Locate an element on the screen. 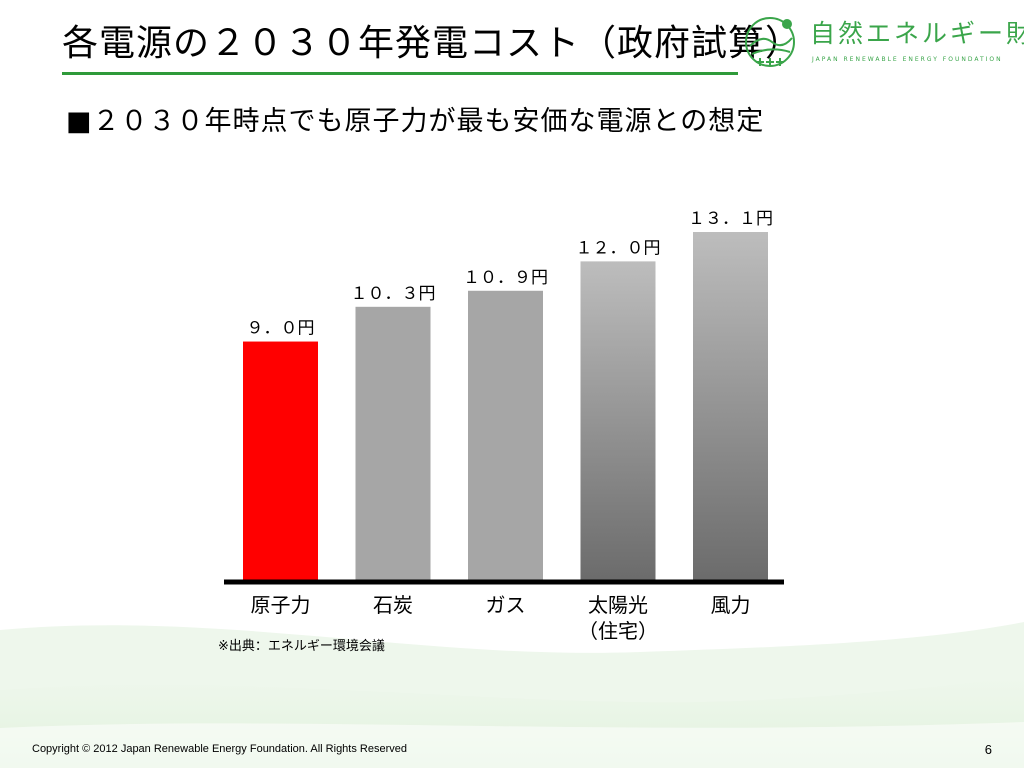  data-label: １０．９円 is located at coordinates (505, 278).